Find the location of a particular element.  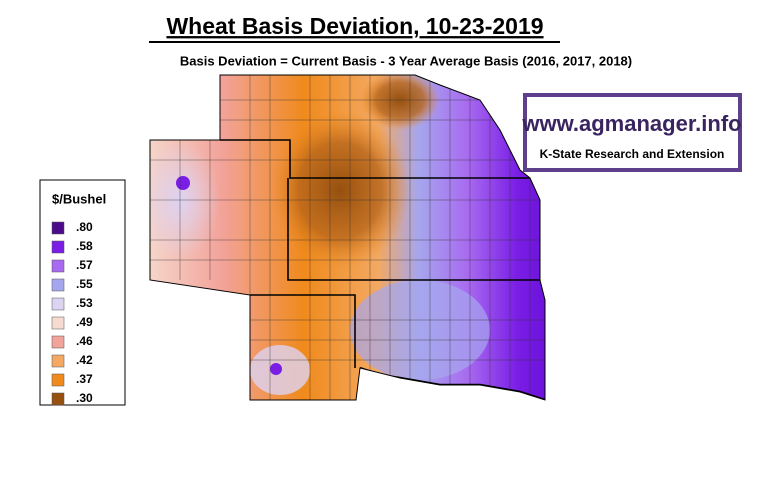

map-title: Wheat Basis Deviation, 10-23-2019 is located at coordinates (354, 26).